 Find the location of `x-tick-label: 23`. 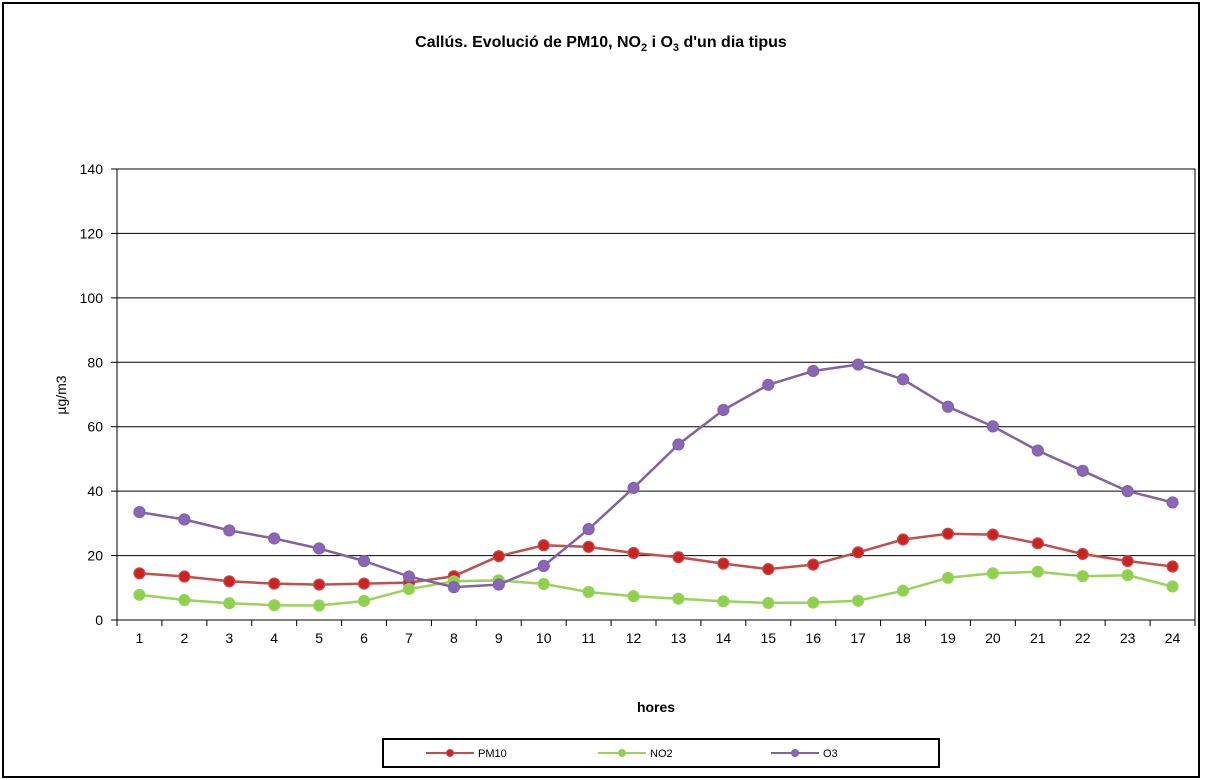

x-tick-label: 23 is located at coordinates (1128, 638).